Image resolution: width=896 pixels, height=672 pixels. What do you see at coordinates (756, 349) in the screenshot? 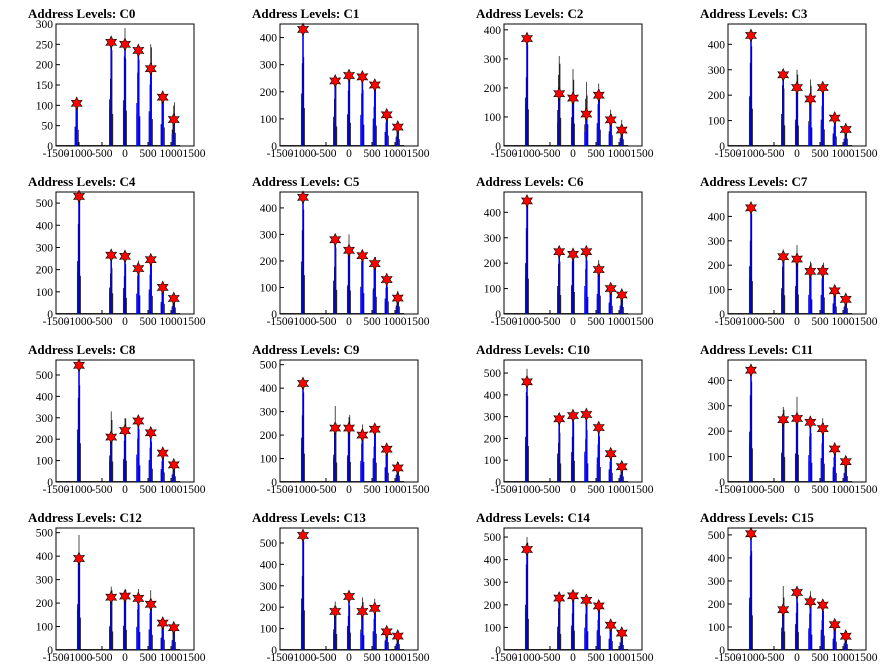
I see `panel-title: Address Levels: C11` at bounding box center [756, 349].